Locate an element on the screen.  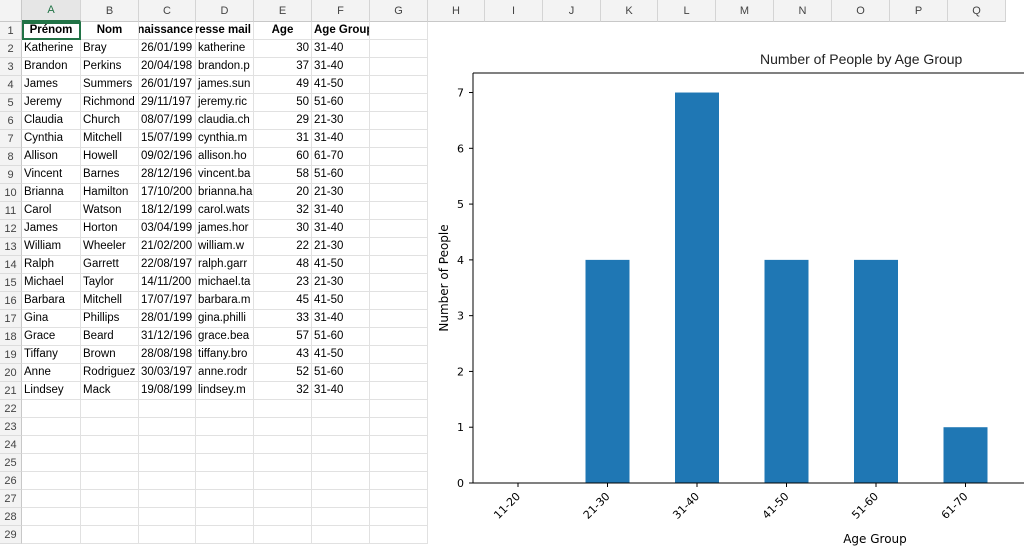
cell-a10: Brianna is located at coordinates (51, 193).